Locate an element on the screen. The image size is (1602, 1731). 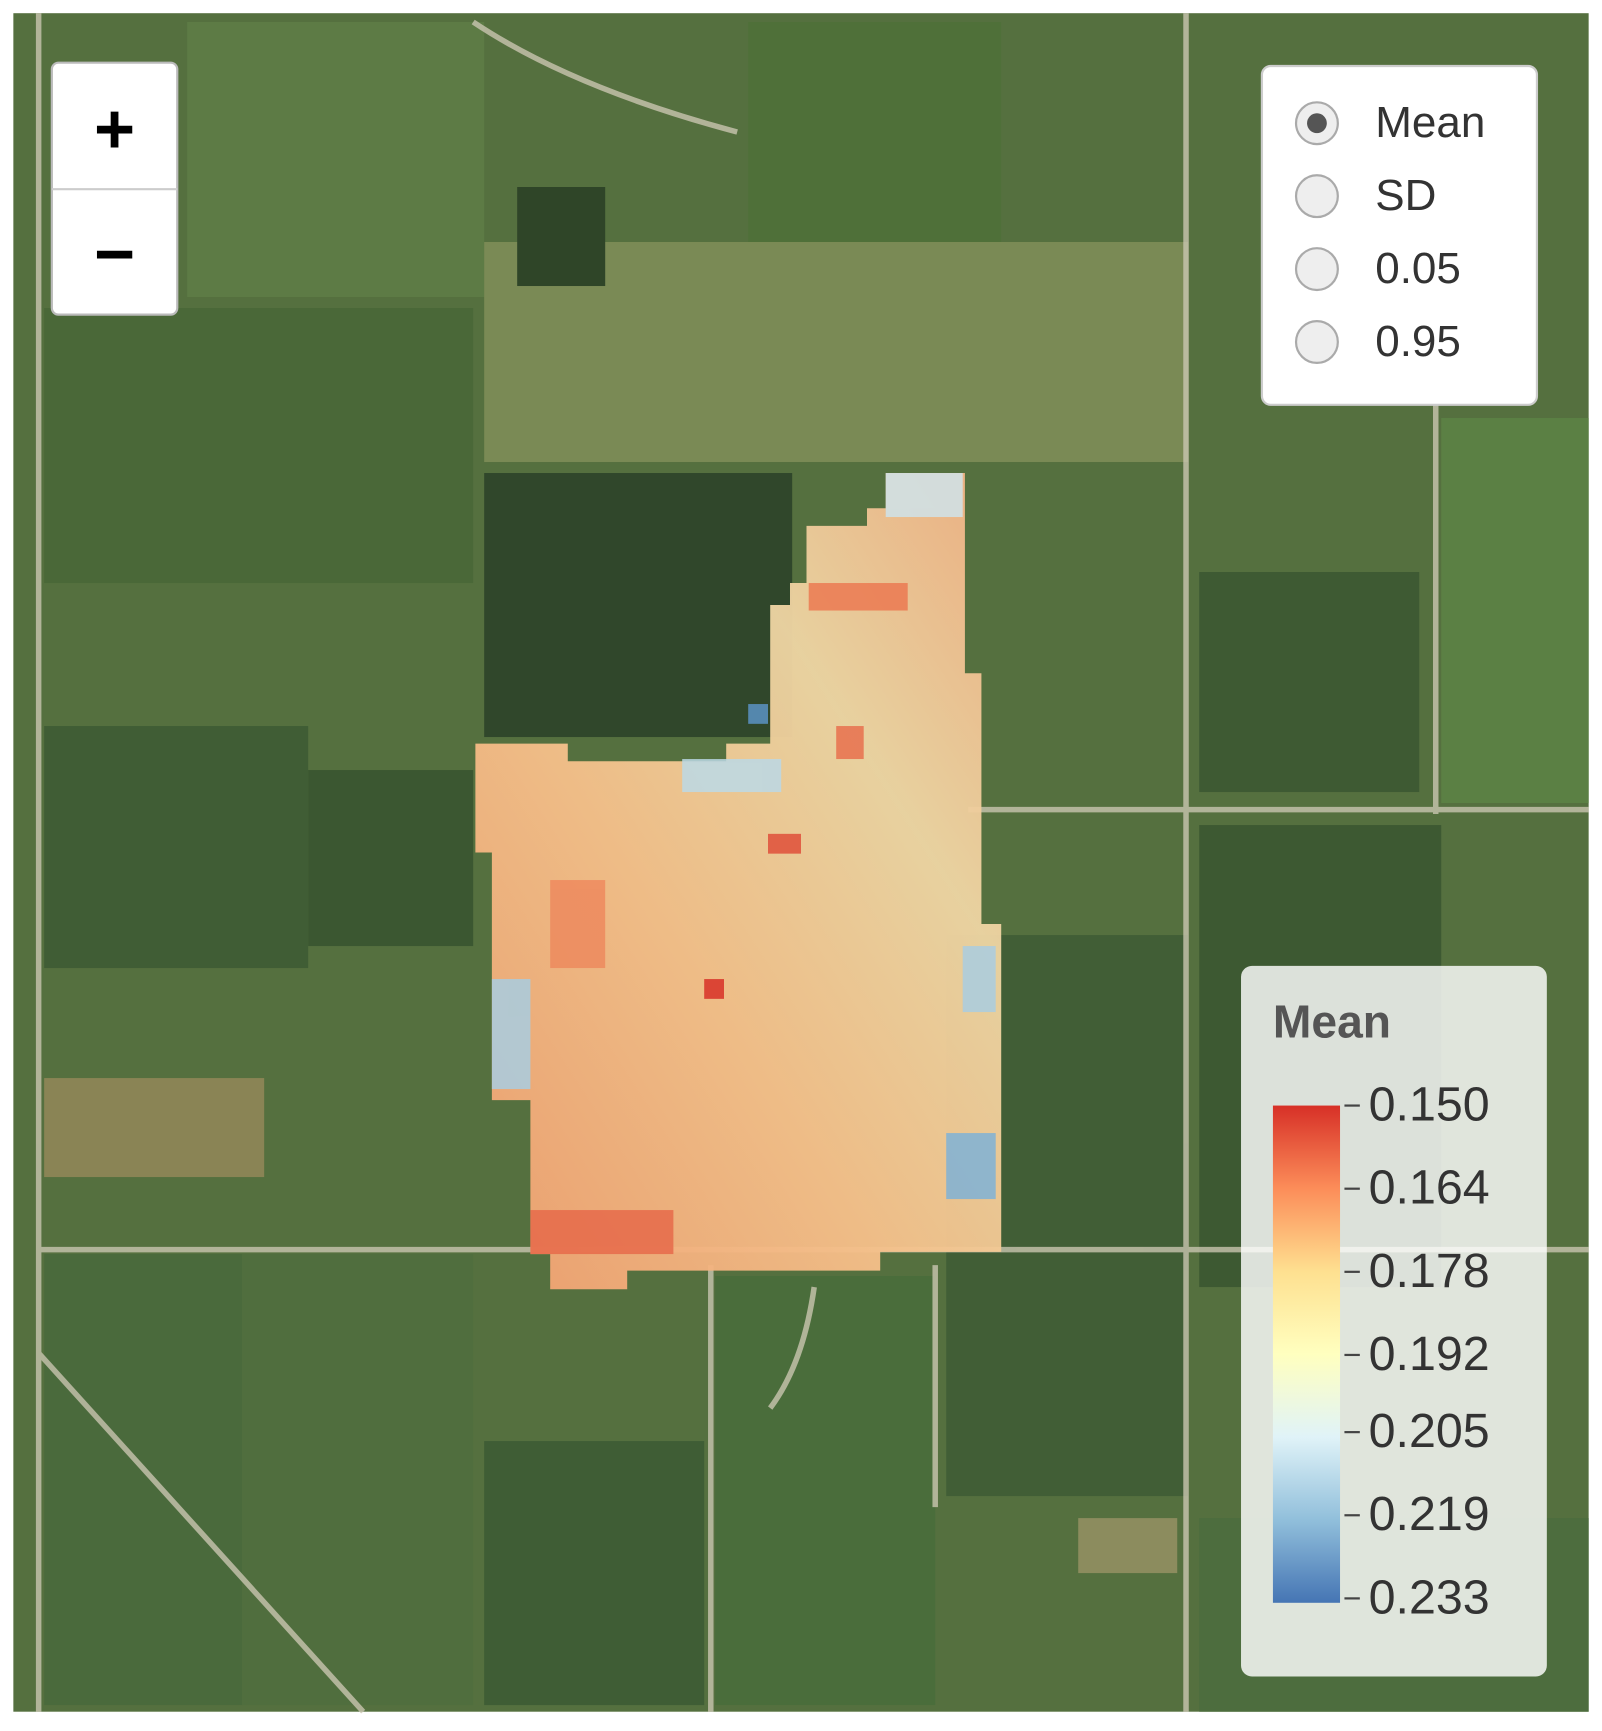
zoom-out-button: − is located at coordinates (114, 253).